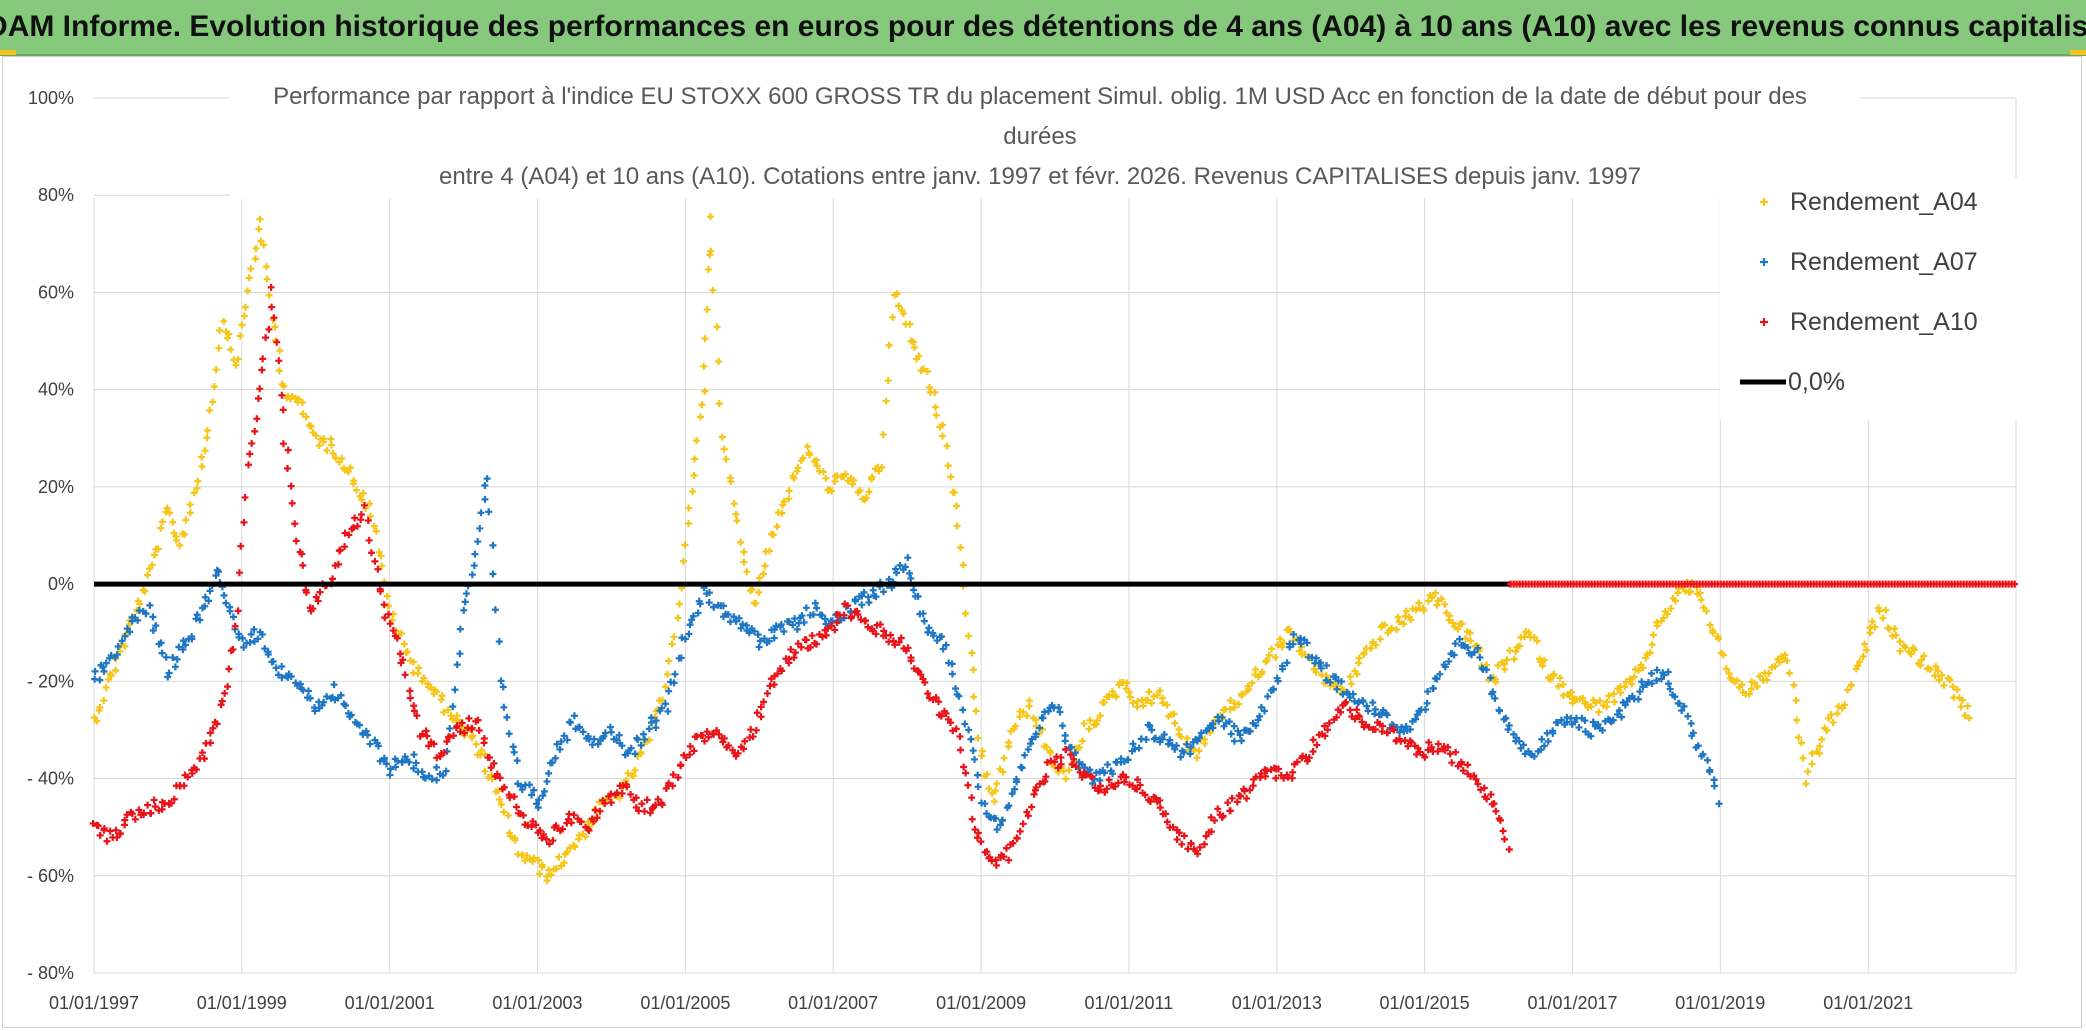  Describe the element at coordinates (1572, 1003) in the screenshot. I see `x-tick-label: 01/01/2017` at that location.